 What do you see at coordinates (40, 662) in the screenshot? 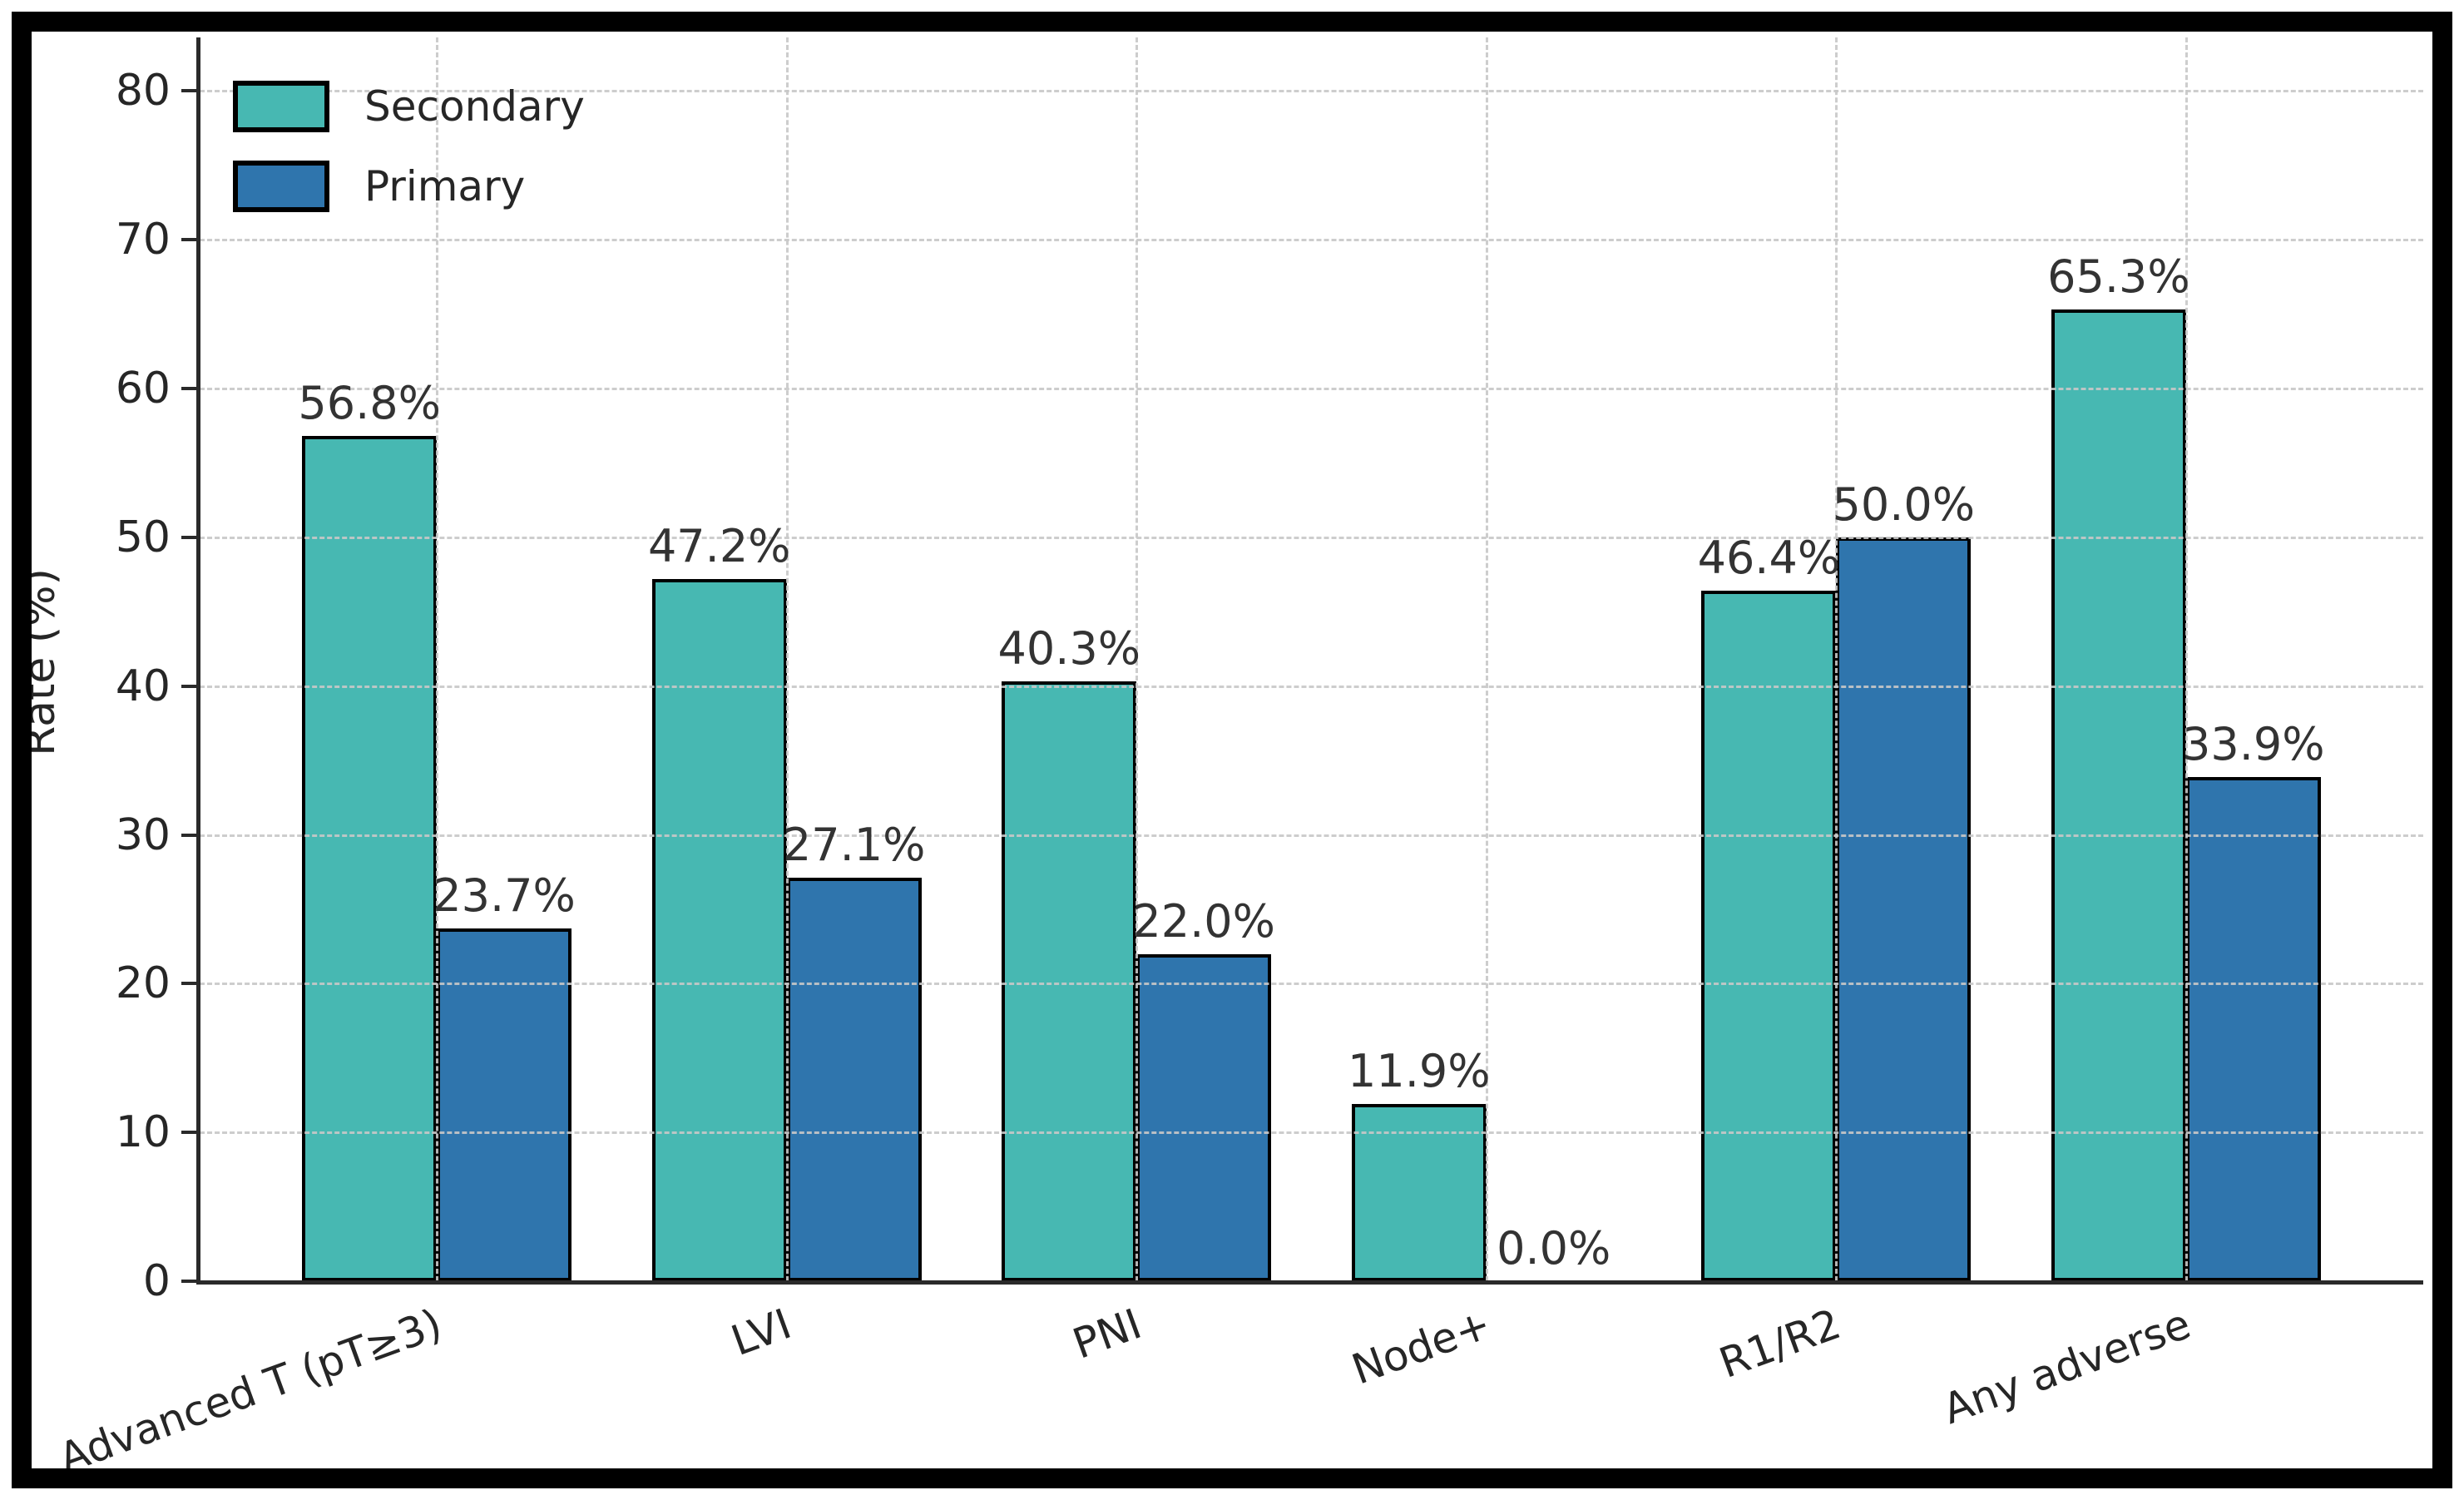
I see `y-axis-title: Rate (%)` at bounding box center [40, 662].